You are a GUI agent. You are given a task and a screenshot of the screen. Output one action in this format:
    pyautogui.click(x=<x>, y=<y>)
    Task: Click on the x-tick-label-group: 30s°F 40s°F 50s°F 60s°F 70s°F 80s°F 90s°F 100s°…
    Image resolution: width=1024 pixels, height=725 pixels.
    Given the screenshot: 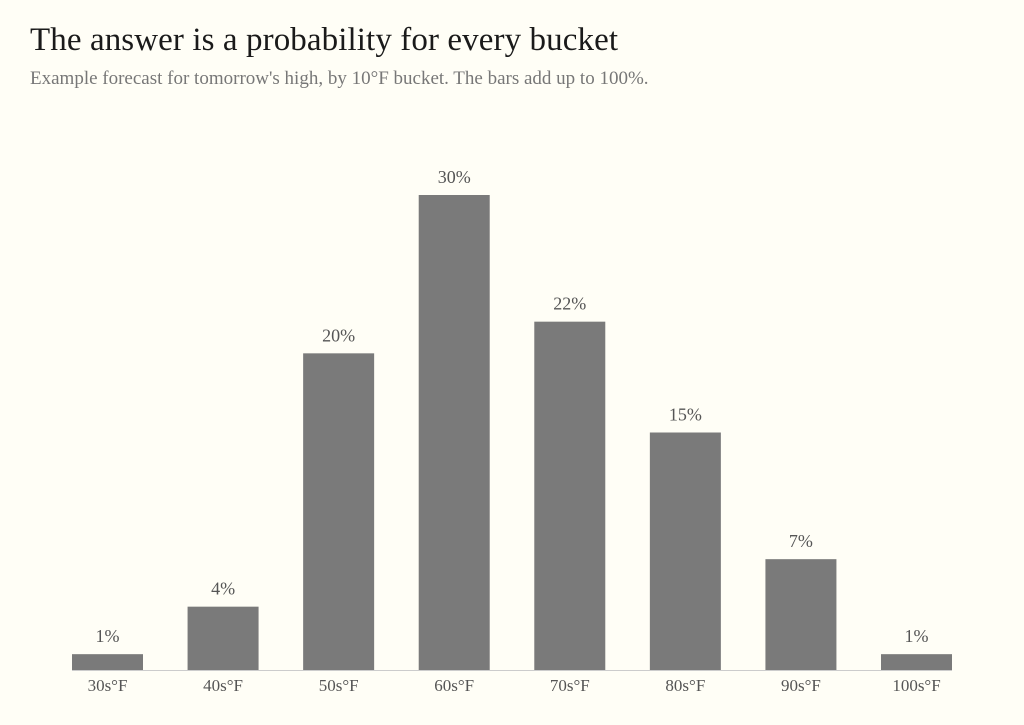 What is the action you would take?
    pyautogui.click(x=514, y=685)
    